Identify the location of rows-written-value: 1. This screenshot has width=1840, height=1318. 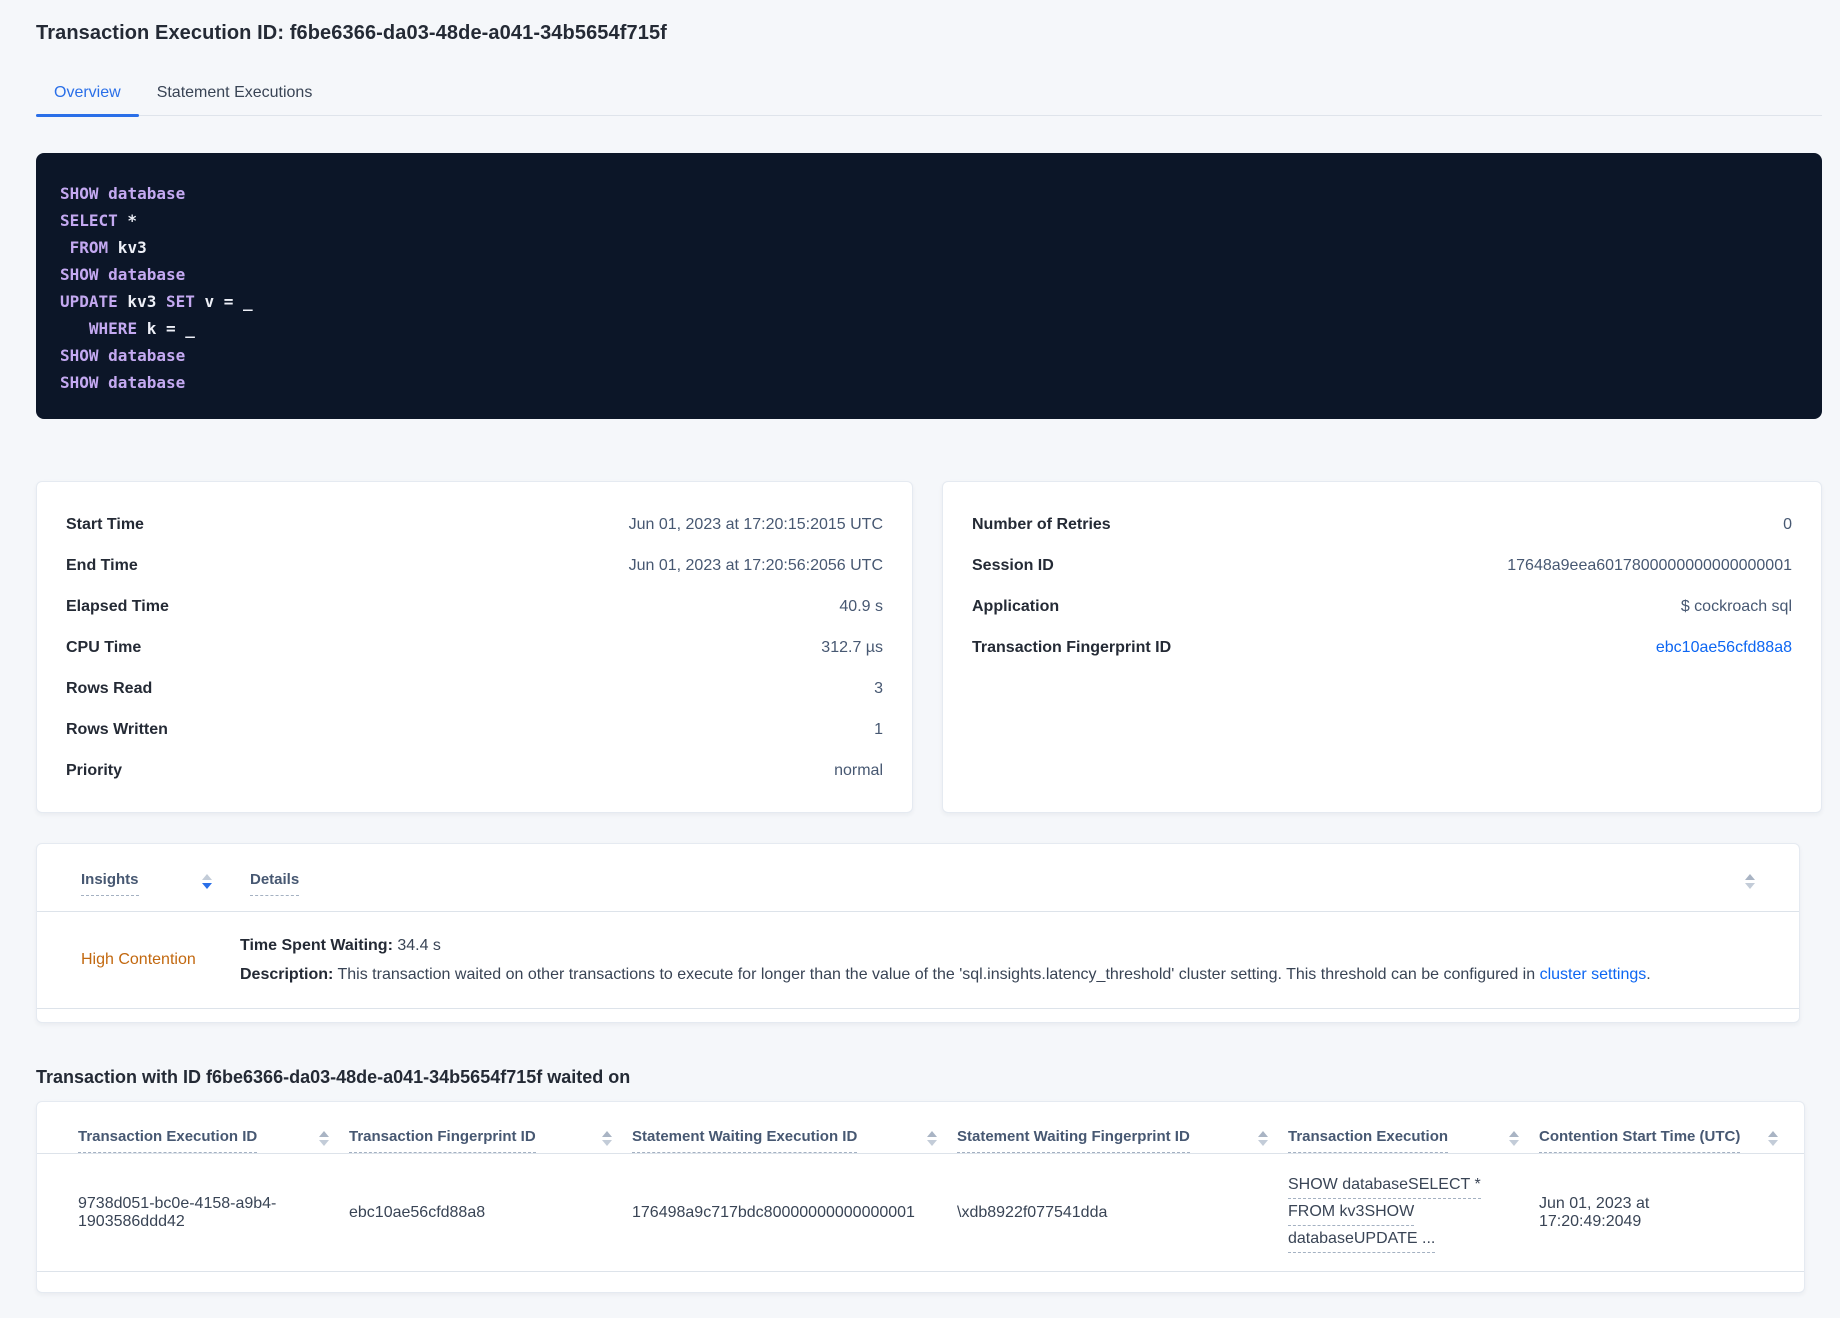
(878, 729).